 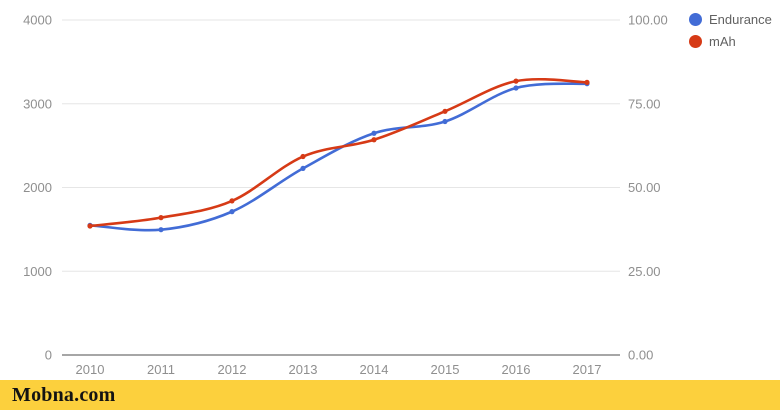 What do you see at coordinates (644, 271) in the screenshot?
I see `right-axis-tick-label: 25.00` at bounding box center [644, 271].